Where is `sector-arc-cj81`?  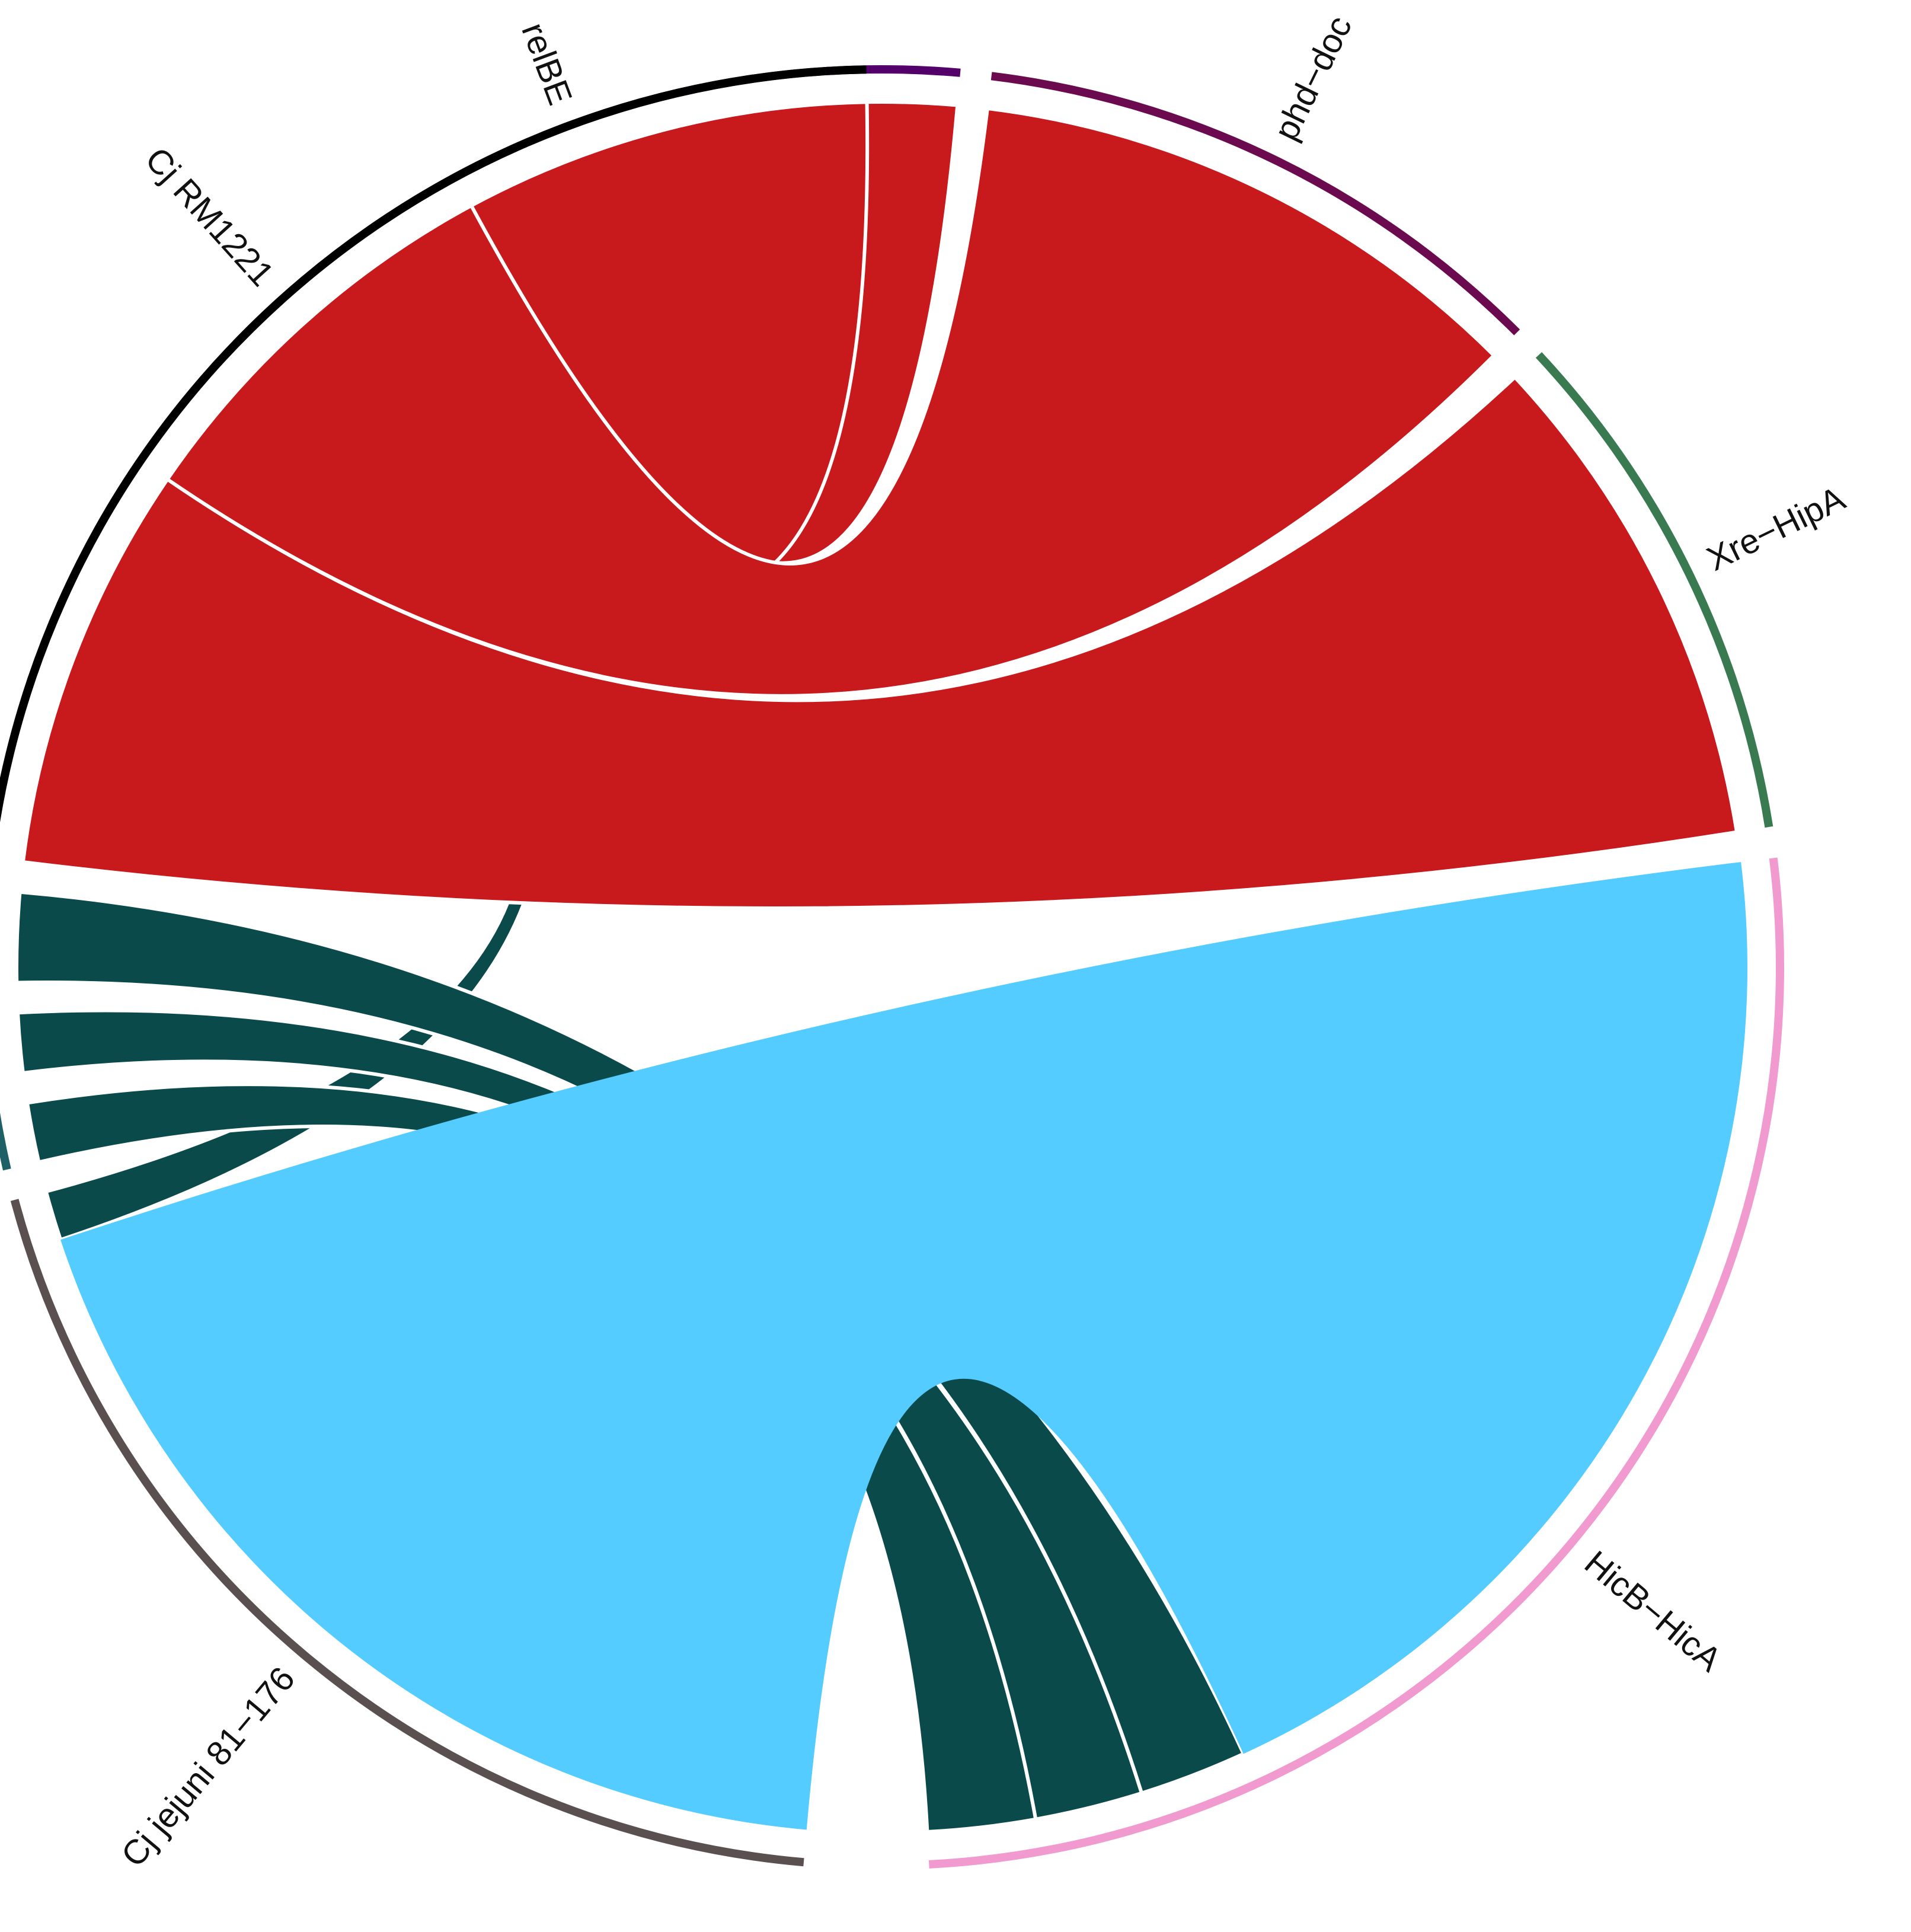 sector-arc-cj81 is located at coordinates (407, 1533).